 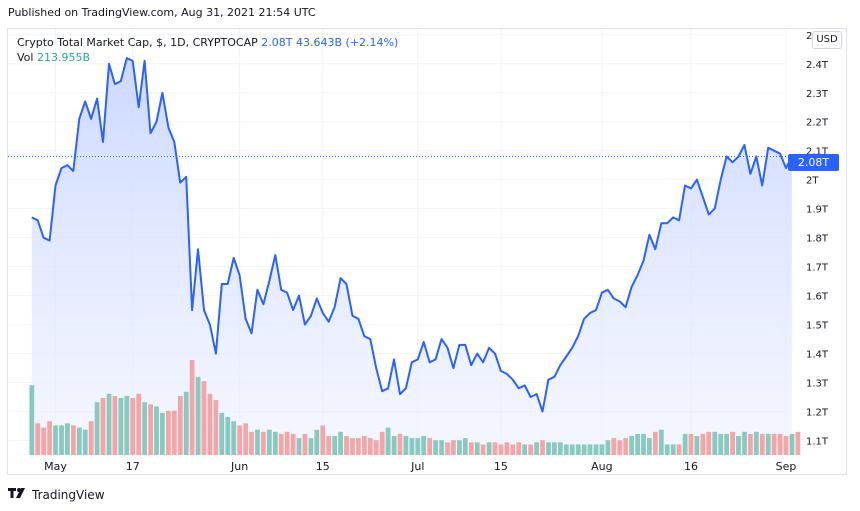 I want to click on last-price-label: 2.08T, so click(x=813, y=162).